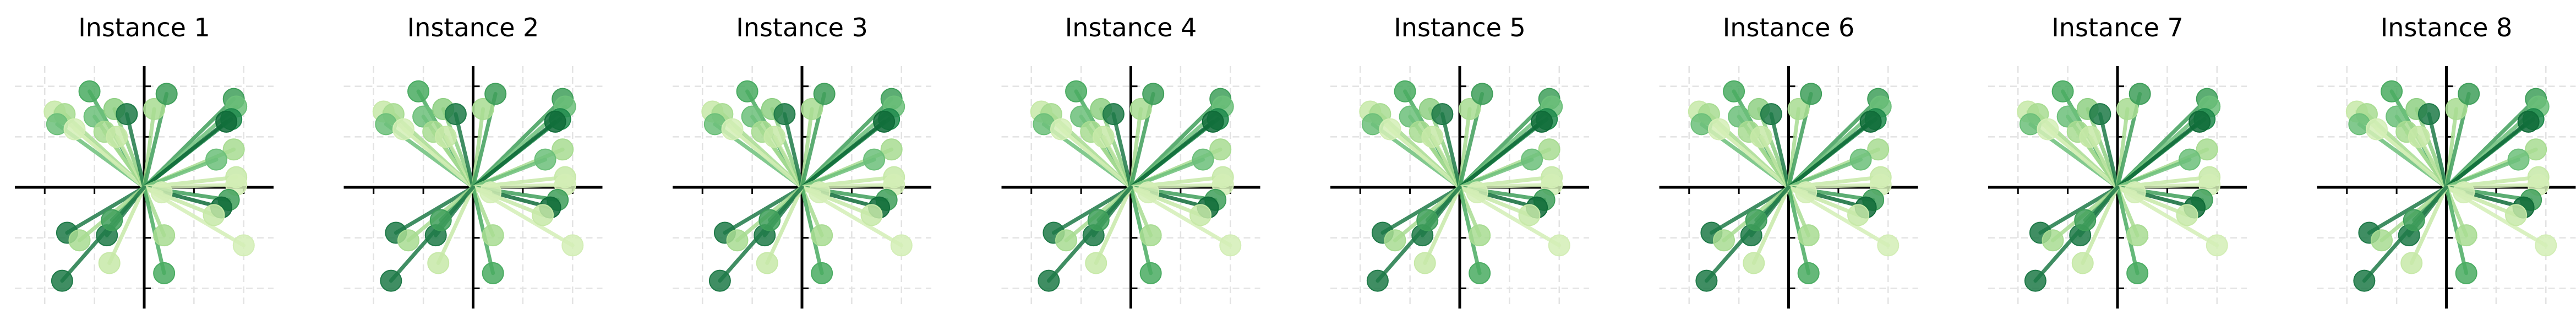 The width and height of the screenshot is (2576, 330). I want to click on panel-title: Instance 2, so click(473, 27).